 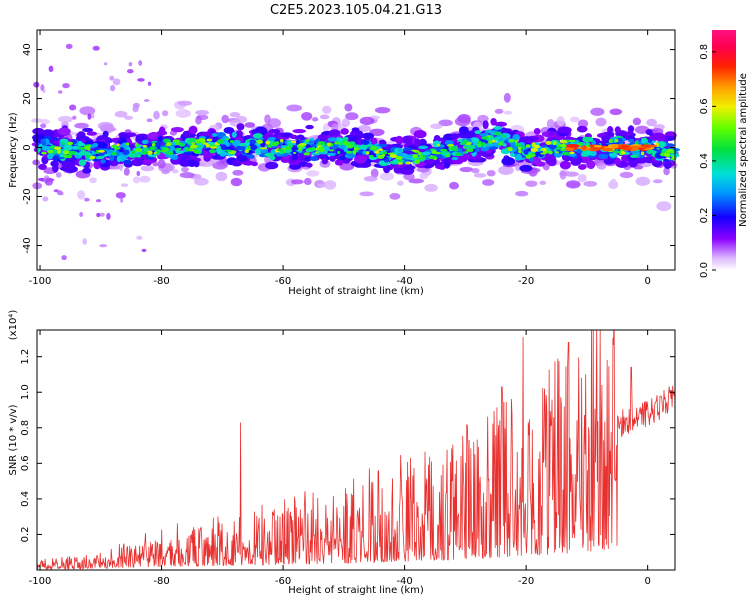 What do you see at coordinates (25, 392) in the screenshot?
I see `snr-y-tick-label: 1.0` at bounding box center [25, 392].